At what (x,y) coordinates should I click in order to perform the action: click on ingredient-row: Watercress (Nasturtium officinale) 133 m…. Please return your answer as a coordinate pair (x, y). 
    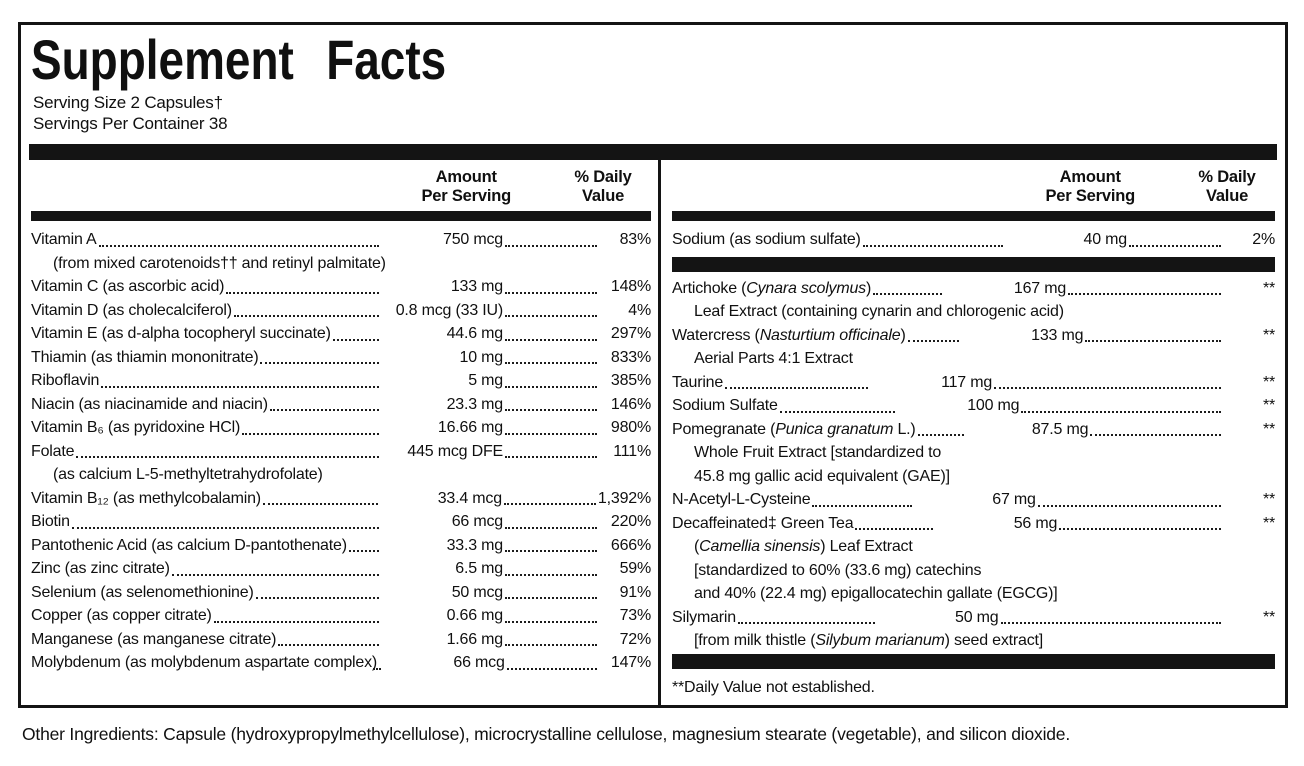
    Looking at the image, I should click on (973, 336).